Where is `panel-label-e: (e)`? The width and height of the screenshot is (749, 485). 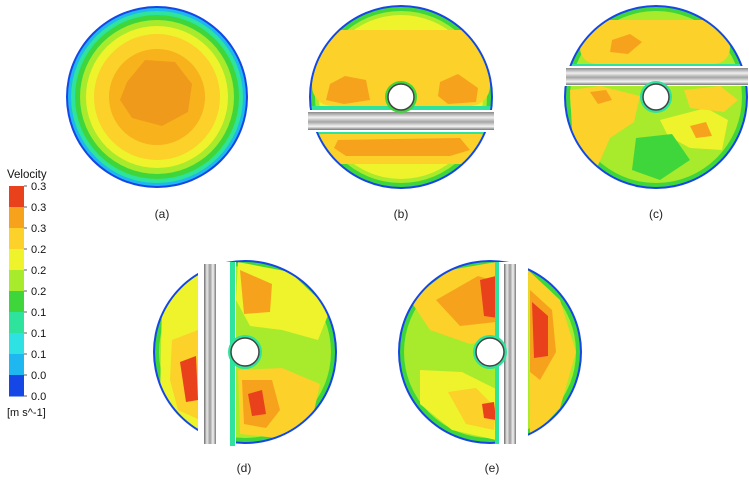
panel-label-e: (e) is located at coordinates (492, 468).